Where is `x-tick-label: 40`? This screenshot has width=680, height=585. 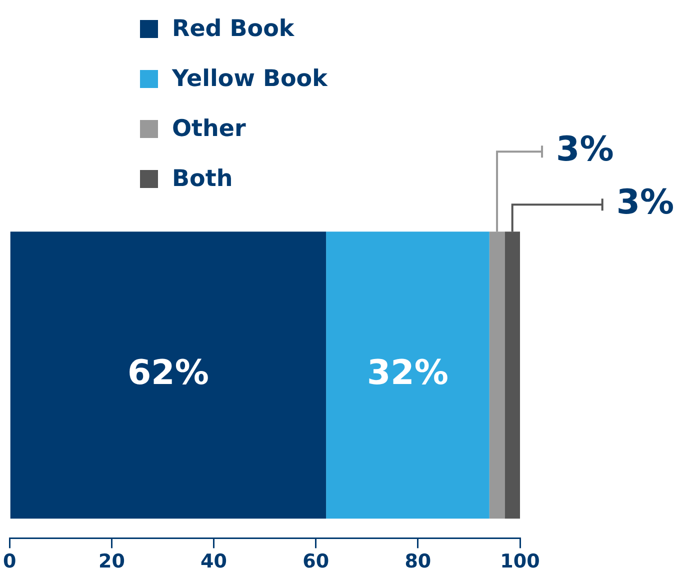 x-tick-label: 40 is located at coordinates (213, 561).